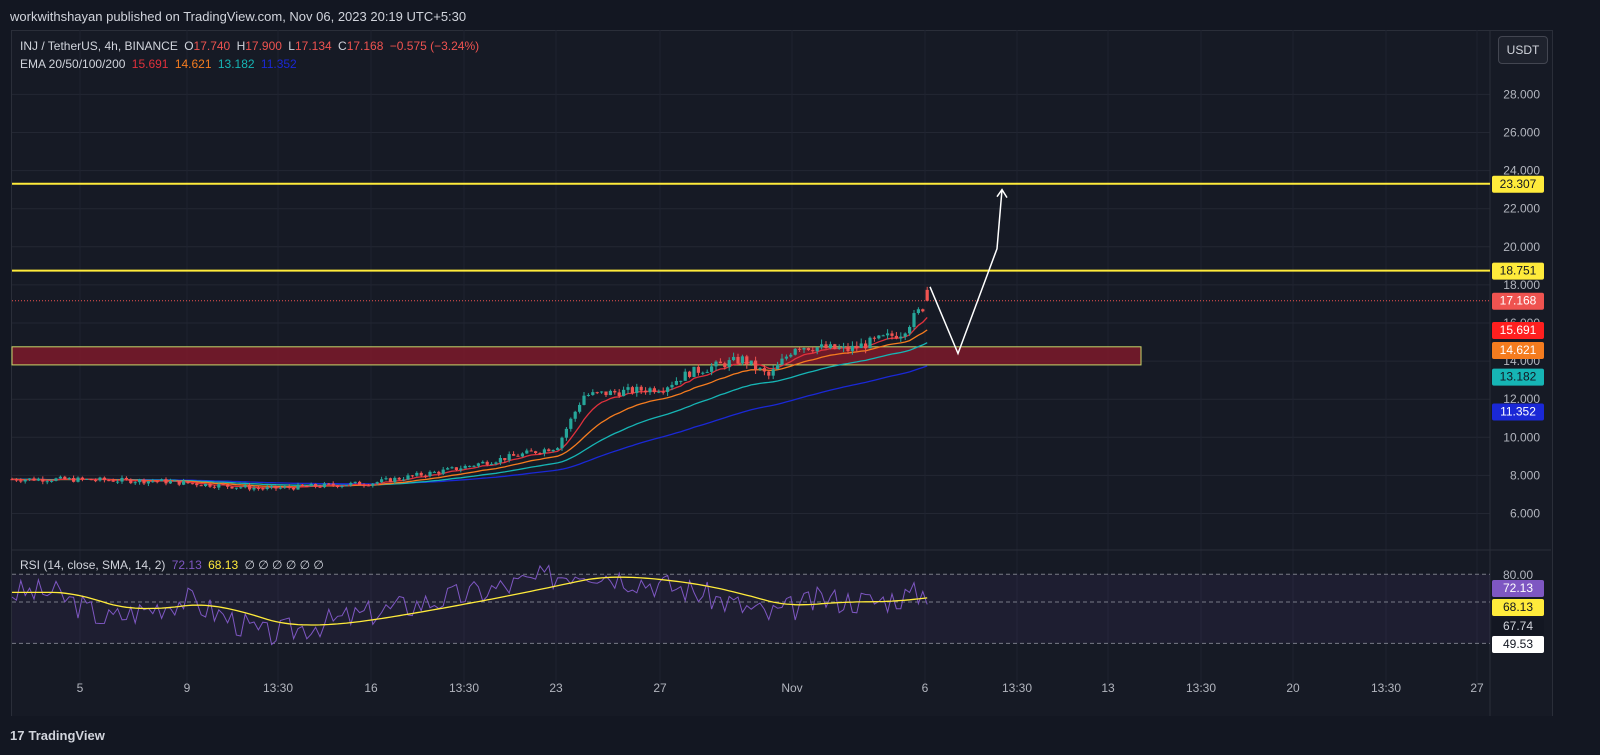 The width and height of the screenshot is (1600, 755). I want to click on change-value: −0.575 (−3.24%), so click(434, 46).